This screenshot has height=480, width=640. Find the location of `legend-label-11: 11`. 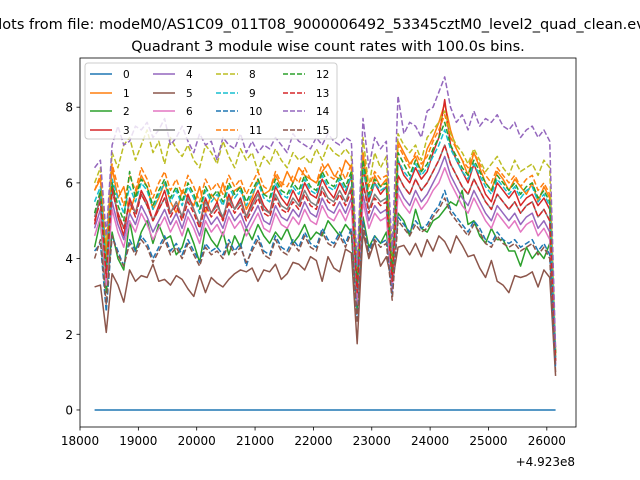

legend-label-11: 11 is located at coordinates (255, 131).